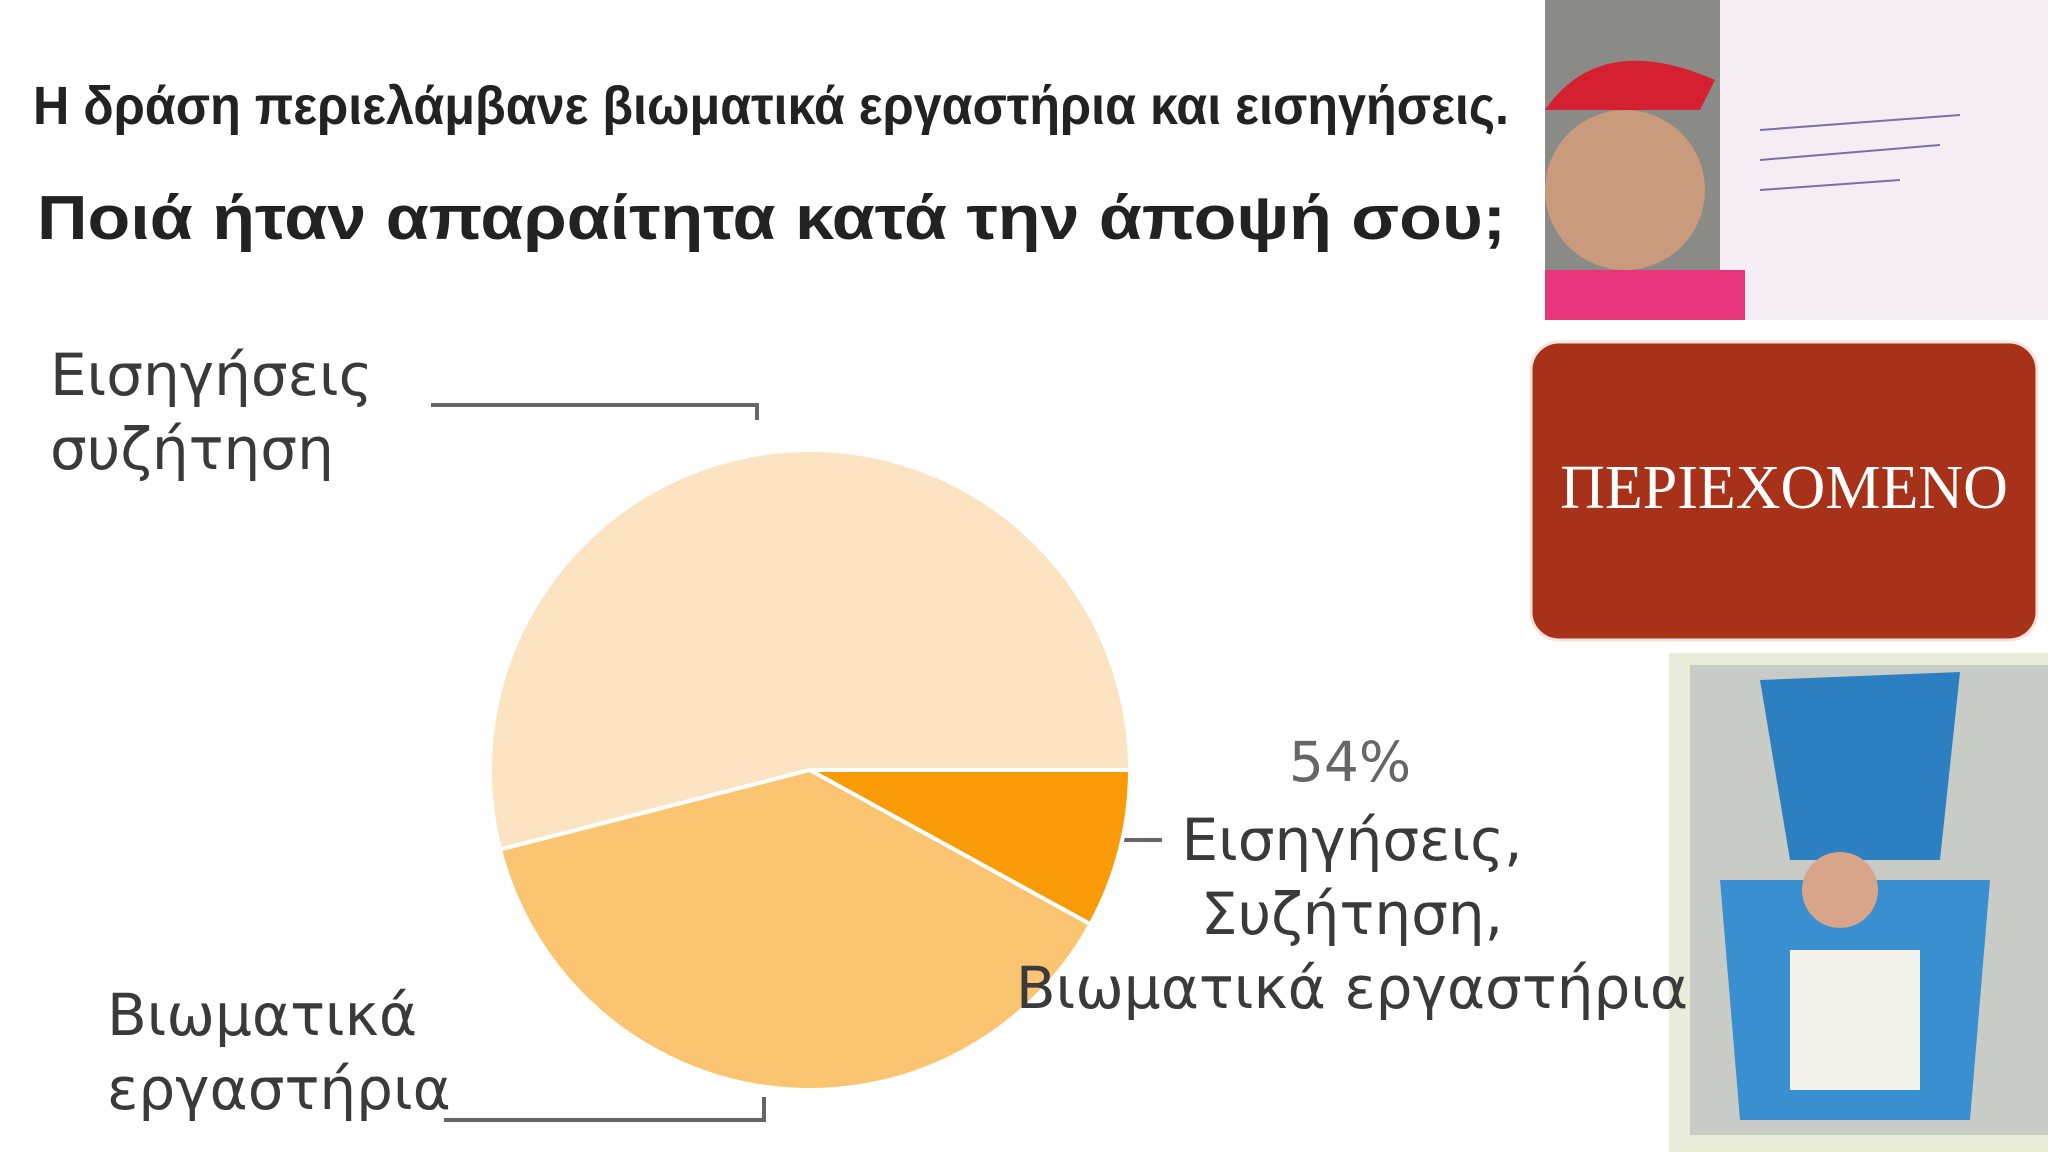  I want to click on child-face, so click(1840, 890).